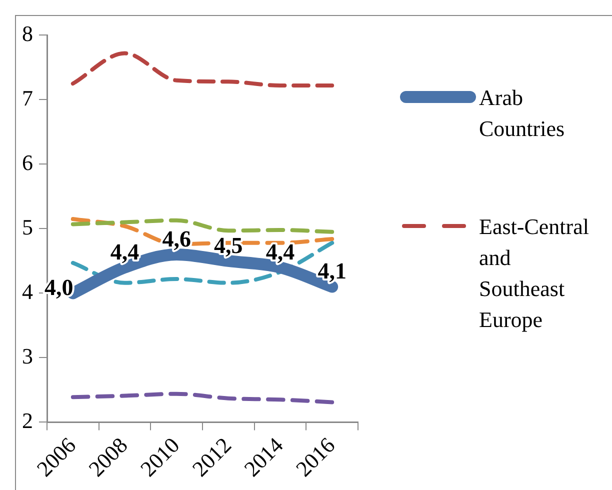 This screenshot has width=612, height=490. What do you see at coordinates (27, 420) in the screenshot?
I see `y-tick-label: 2` at bounding box center [27, 420].